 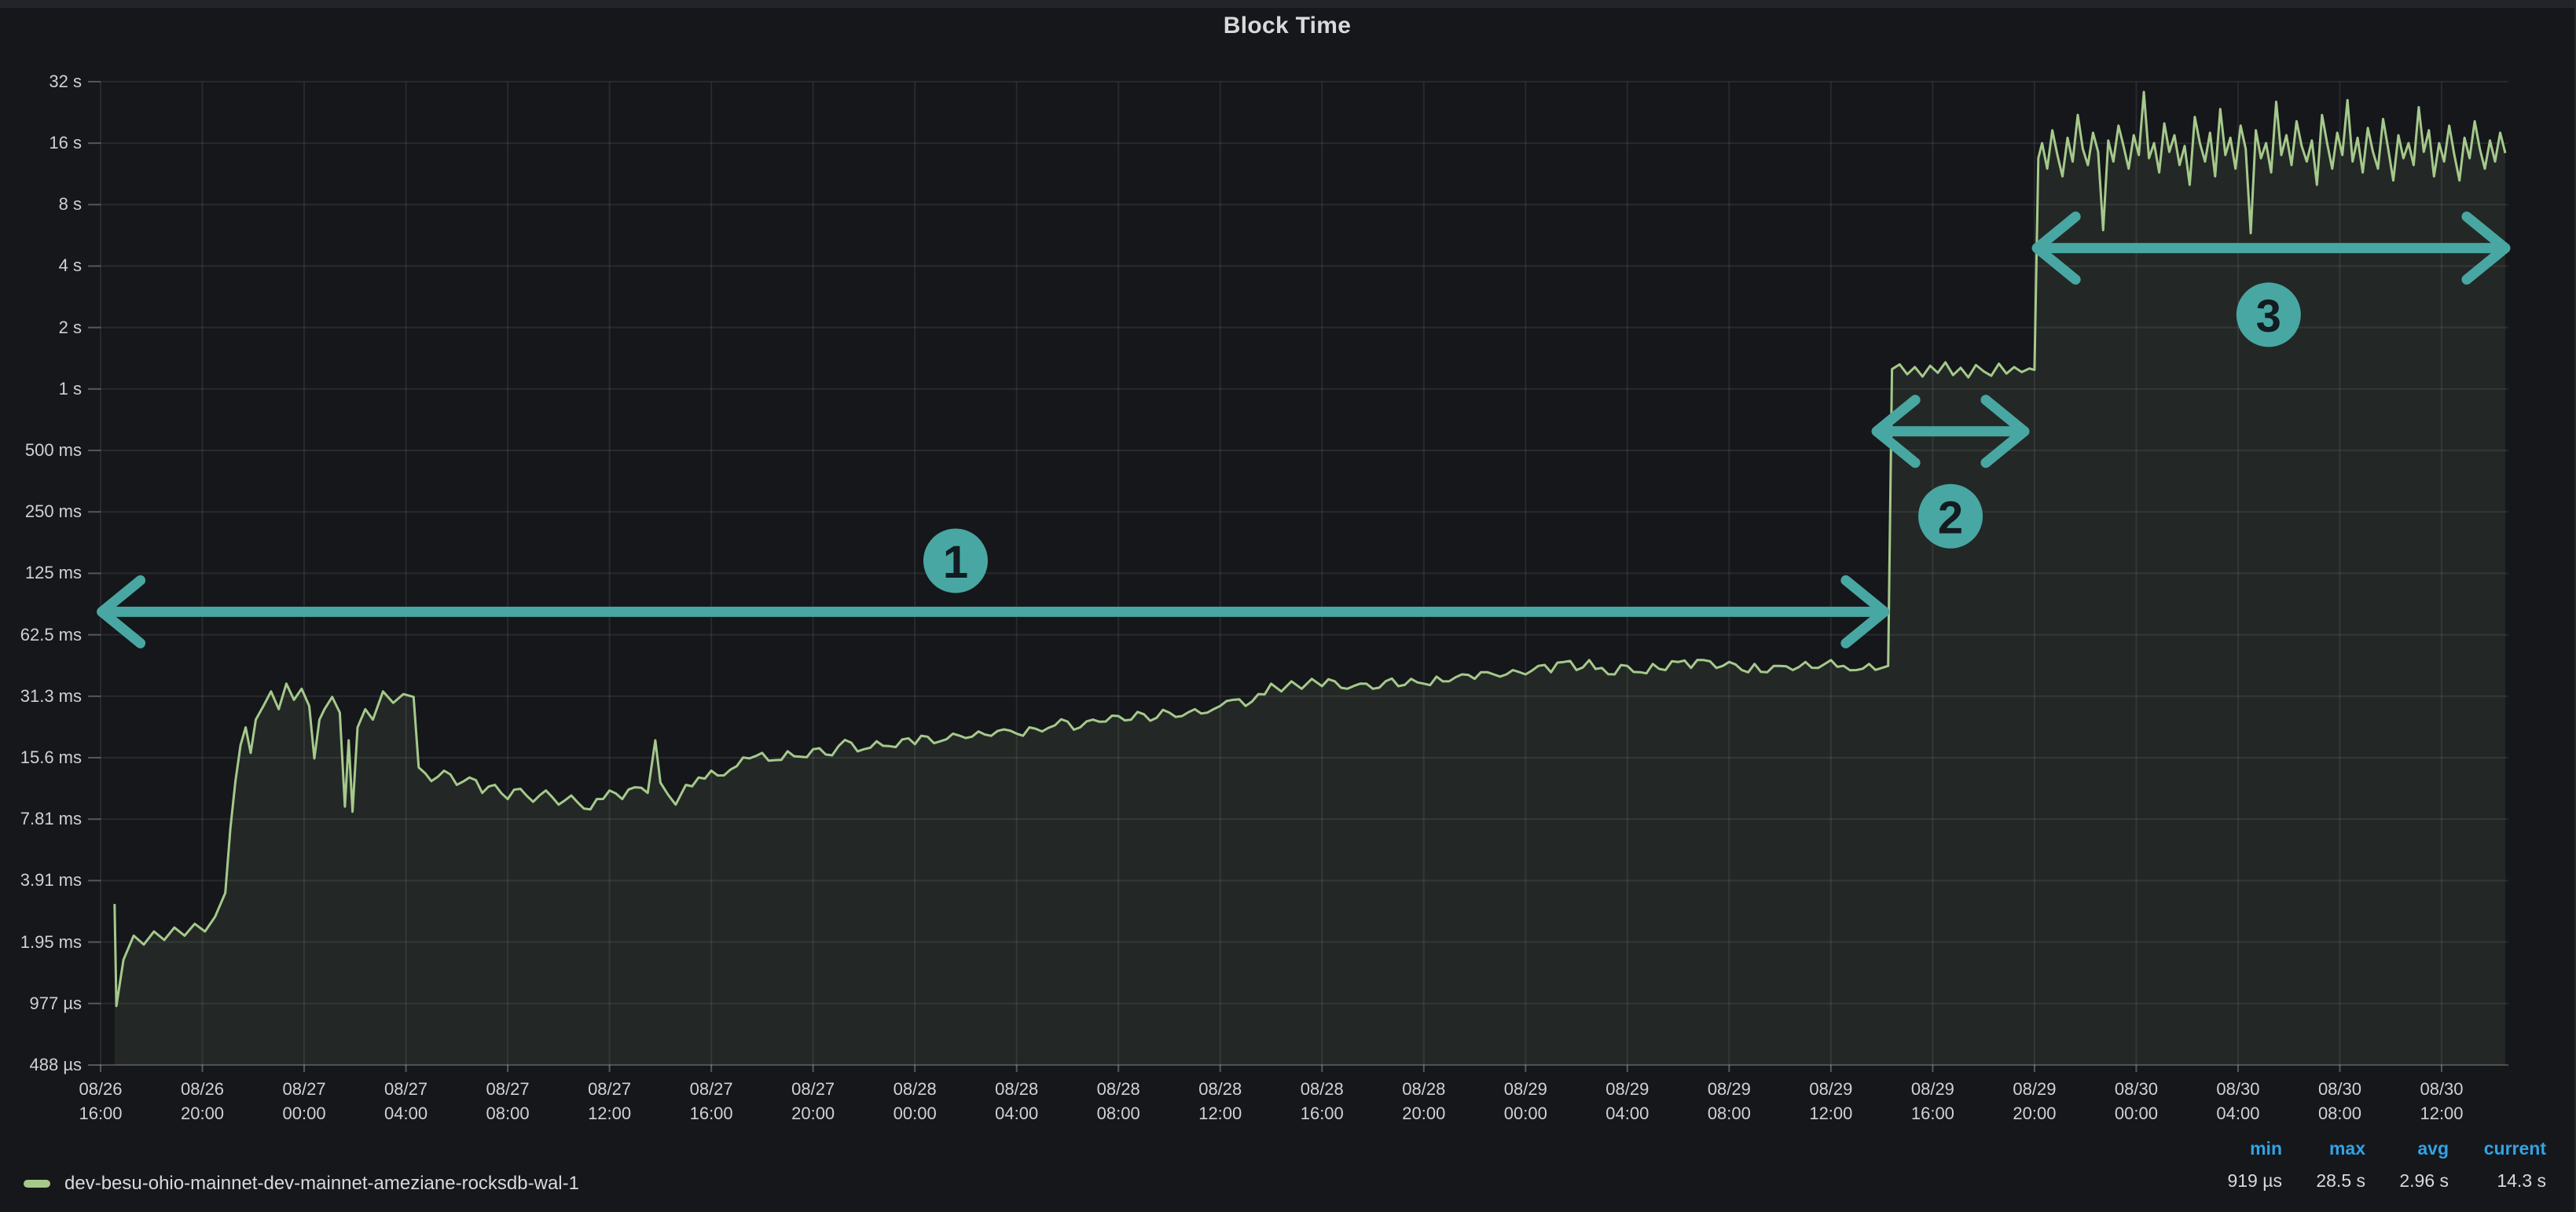 What do you see at coordinates (1525, 1101) in the screenshot?
I see `x-tick-label: 08/29 00:00` at bounding box center [1525, 1101].